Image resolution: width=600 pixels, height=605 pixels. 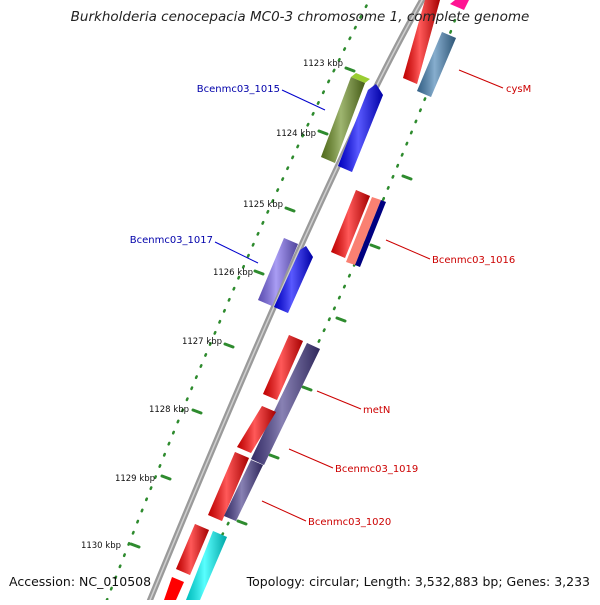 I want to click on feature-bcenmc03-1020-darkslate, so click(x=243, y=490).